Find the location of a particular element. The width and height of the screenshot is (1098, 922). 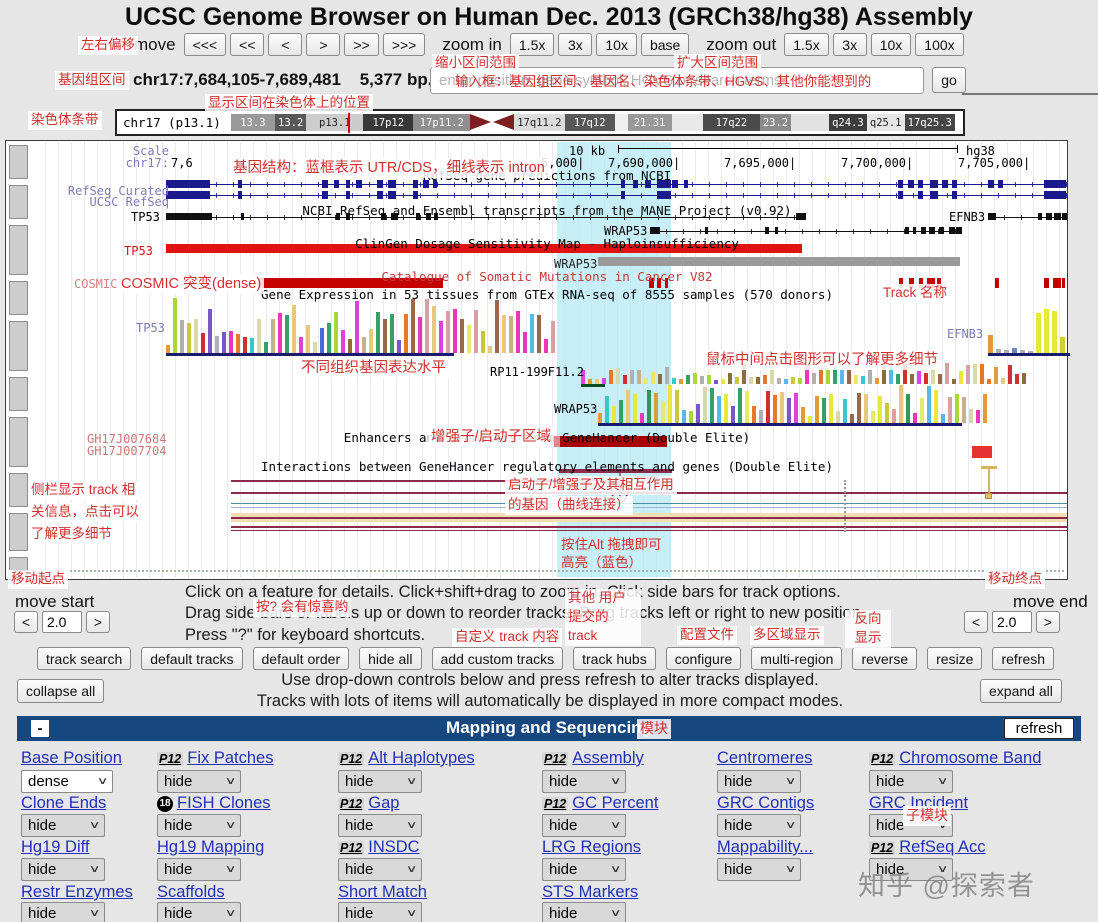

track-link-clone-ends: Clone Ends is located at coordinates (64, 803).